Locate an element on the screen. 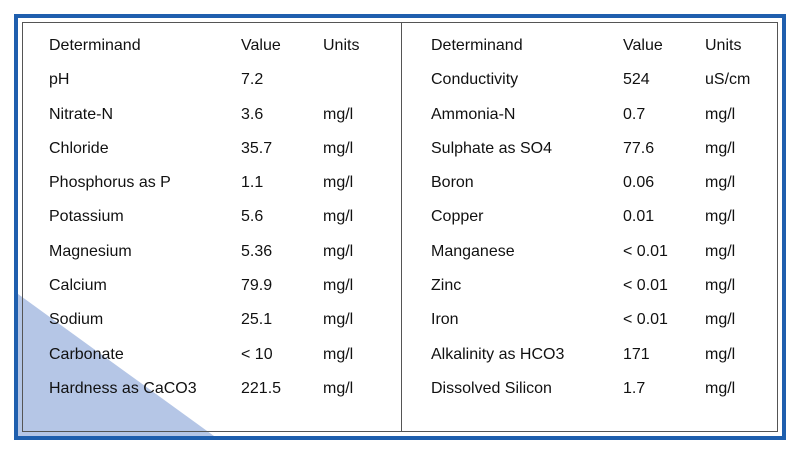  value-cell: 171 is located at coordinates (636, 354).